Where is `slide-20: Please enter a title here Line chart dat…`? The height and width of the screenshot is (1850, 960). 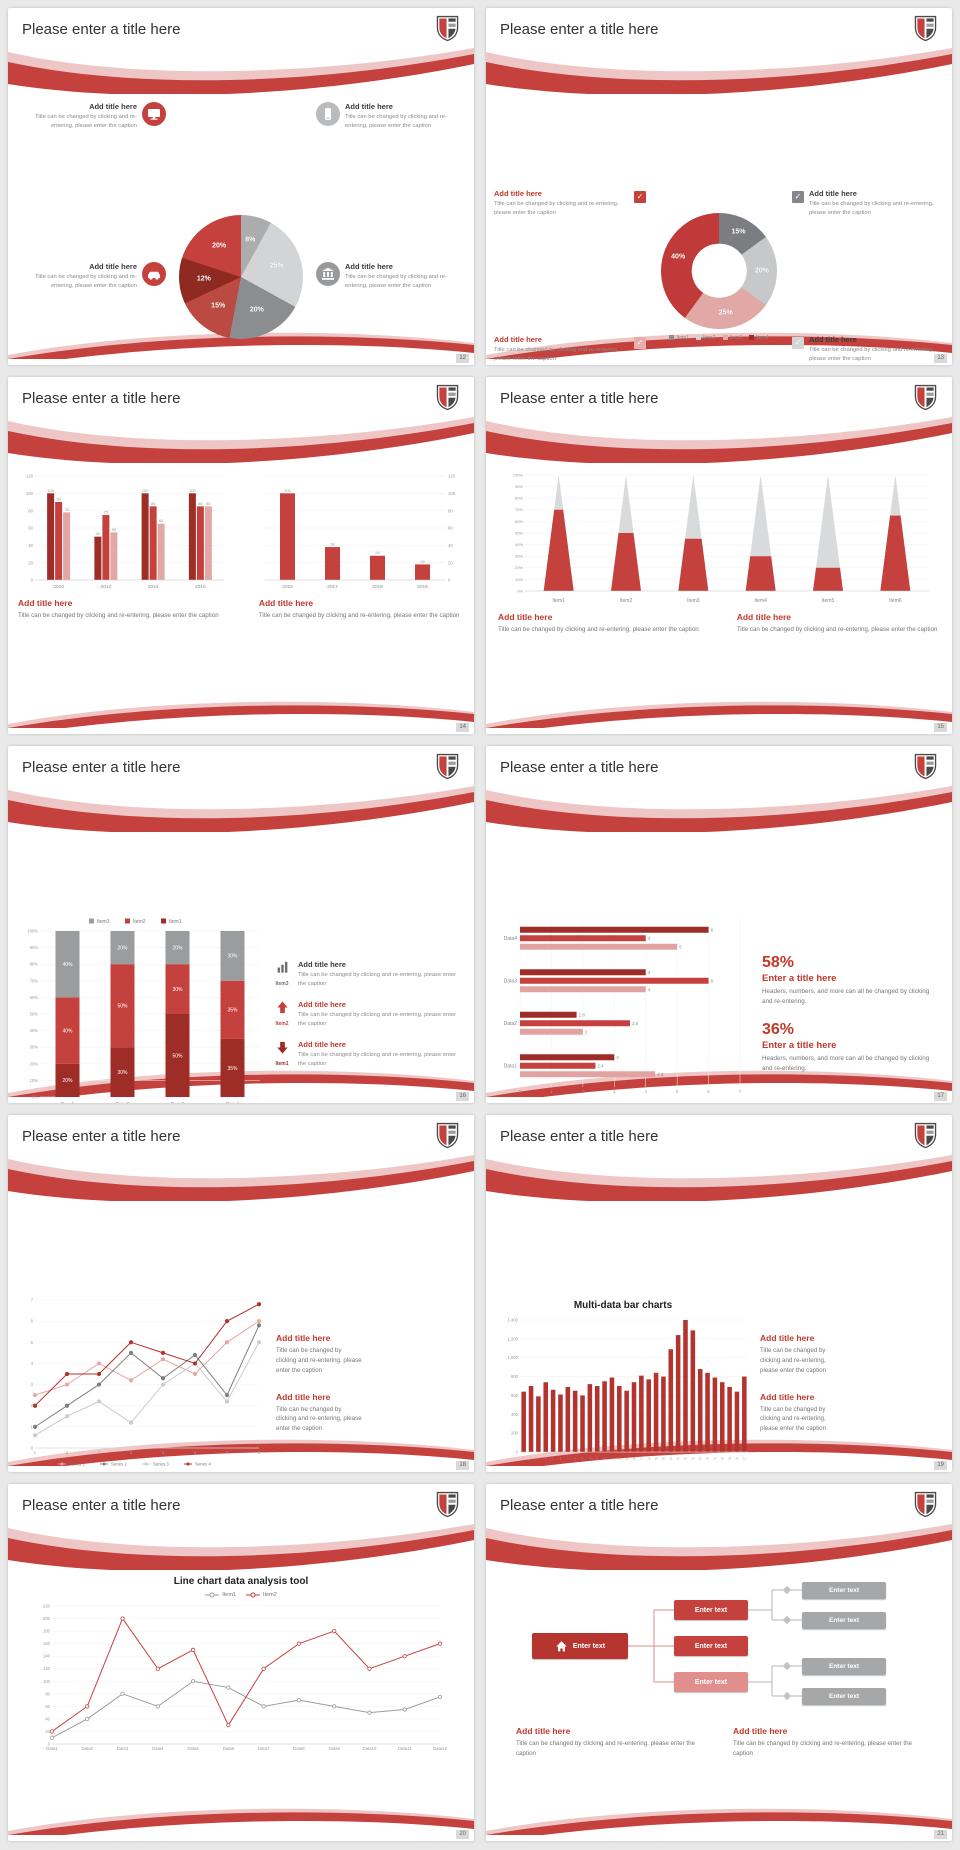
slide-20: Please enter a title here Line chart dat… is located at coordinates (241, 1662).